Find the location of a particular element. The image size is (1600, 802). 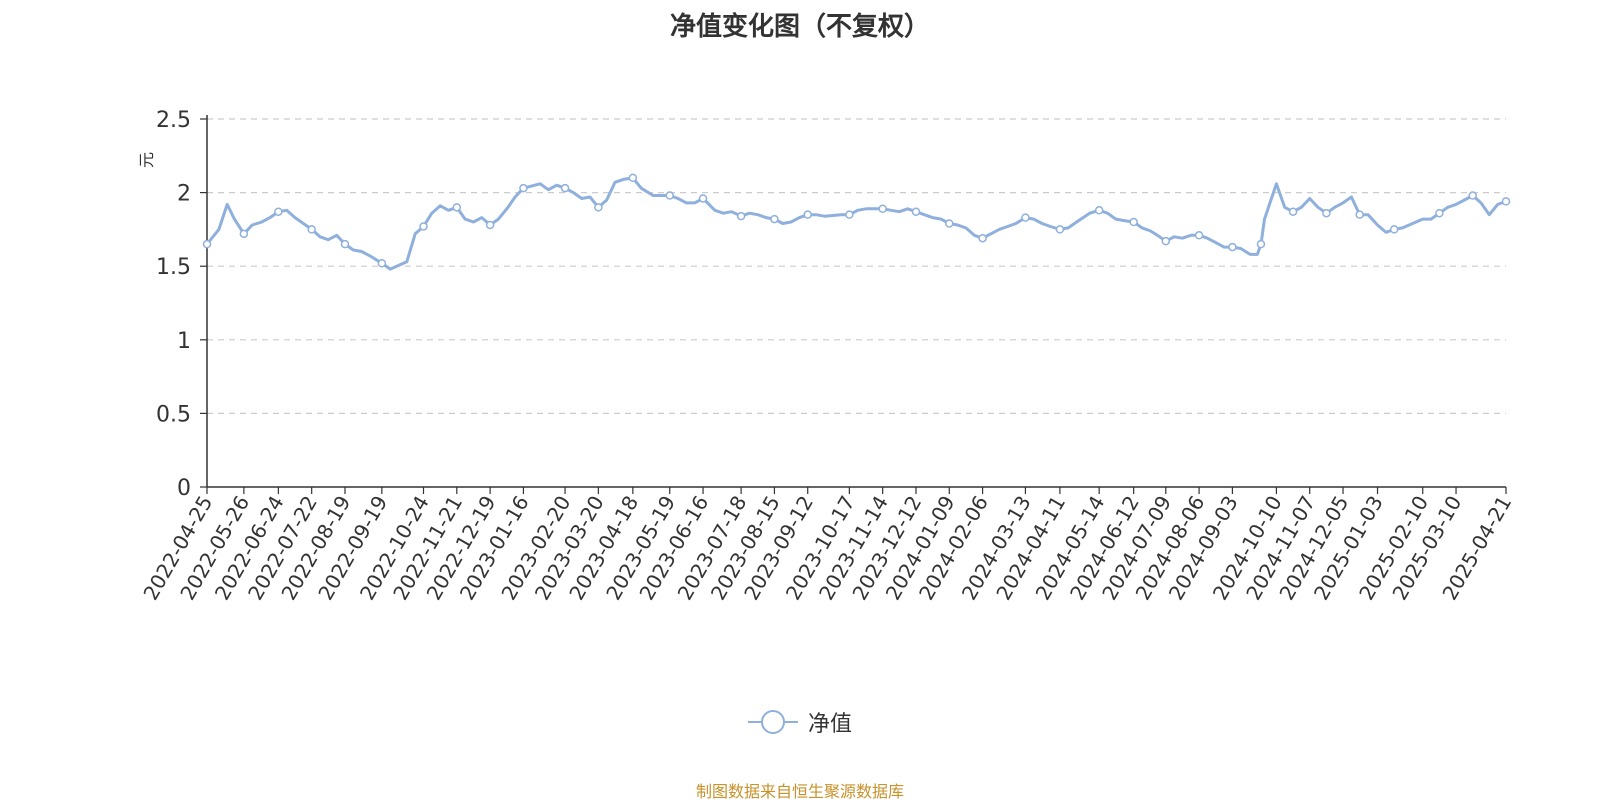

data-source-note: 制图数据来自恒生聚源数据库 is located at coordinates (799, 791).